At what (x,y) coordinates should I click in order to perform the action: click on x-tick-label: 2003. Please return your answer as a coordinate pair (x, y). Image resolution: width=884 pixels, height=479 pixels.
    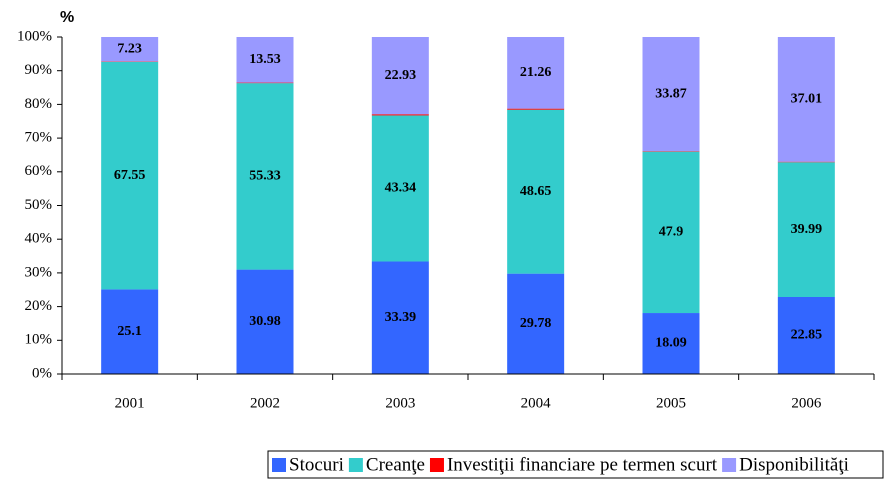
    Looking at the image, I should click on (400, 403).